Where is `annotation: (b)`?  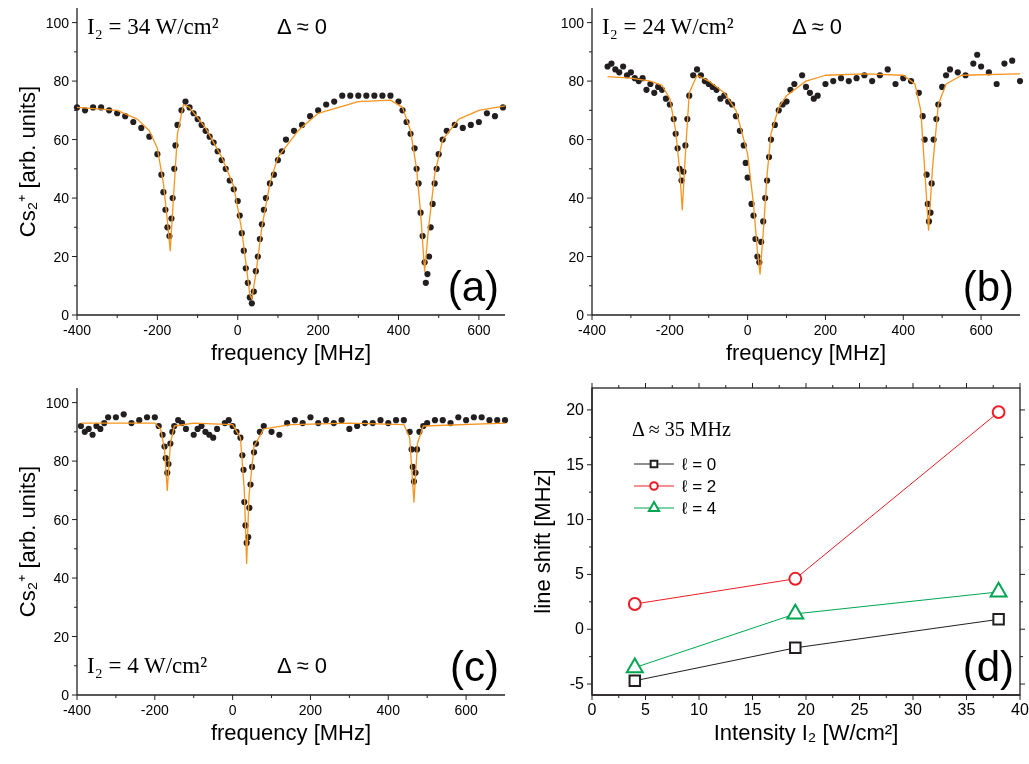 annotation: (b) is located at coordinates (988, 286).